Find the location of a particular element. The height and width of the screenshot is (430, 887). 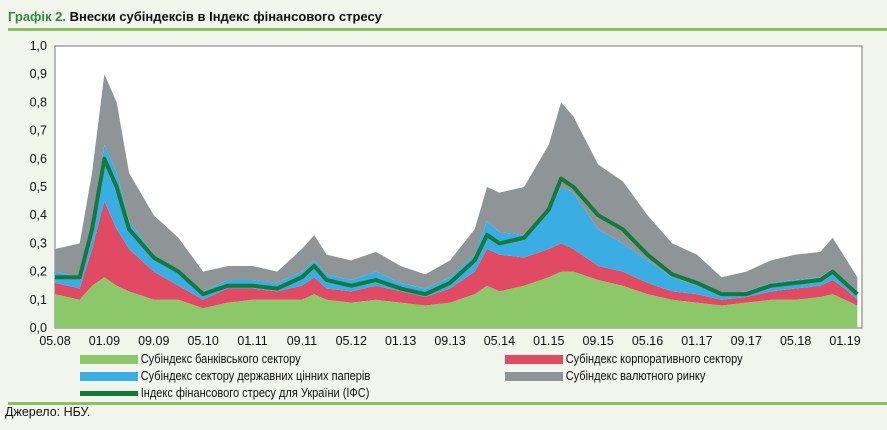

x-tick-label: 01.11 is located at coordinates (252, 339).